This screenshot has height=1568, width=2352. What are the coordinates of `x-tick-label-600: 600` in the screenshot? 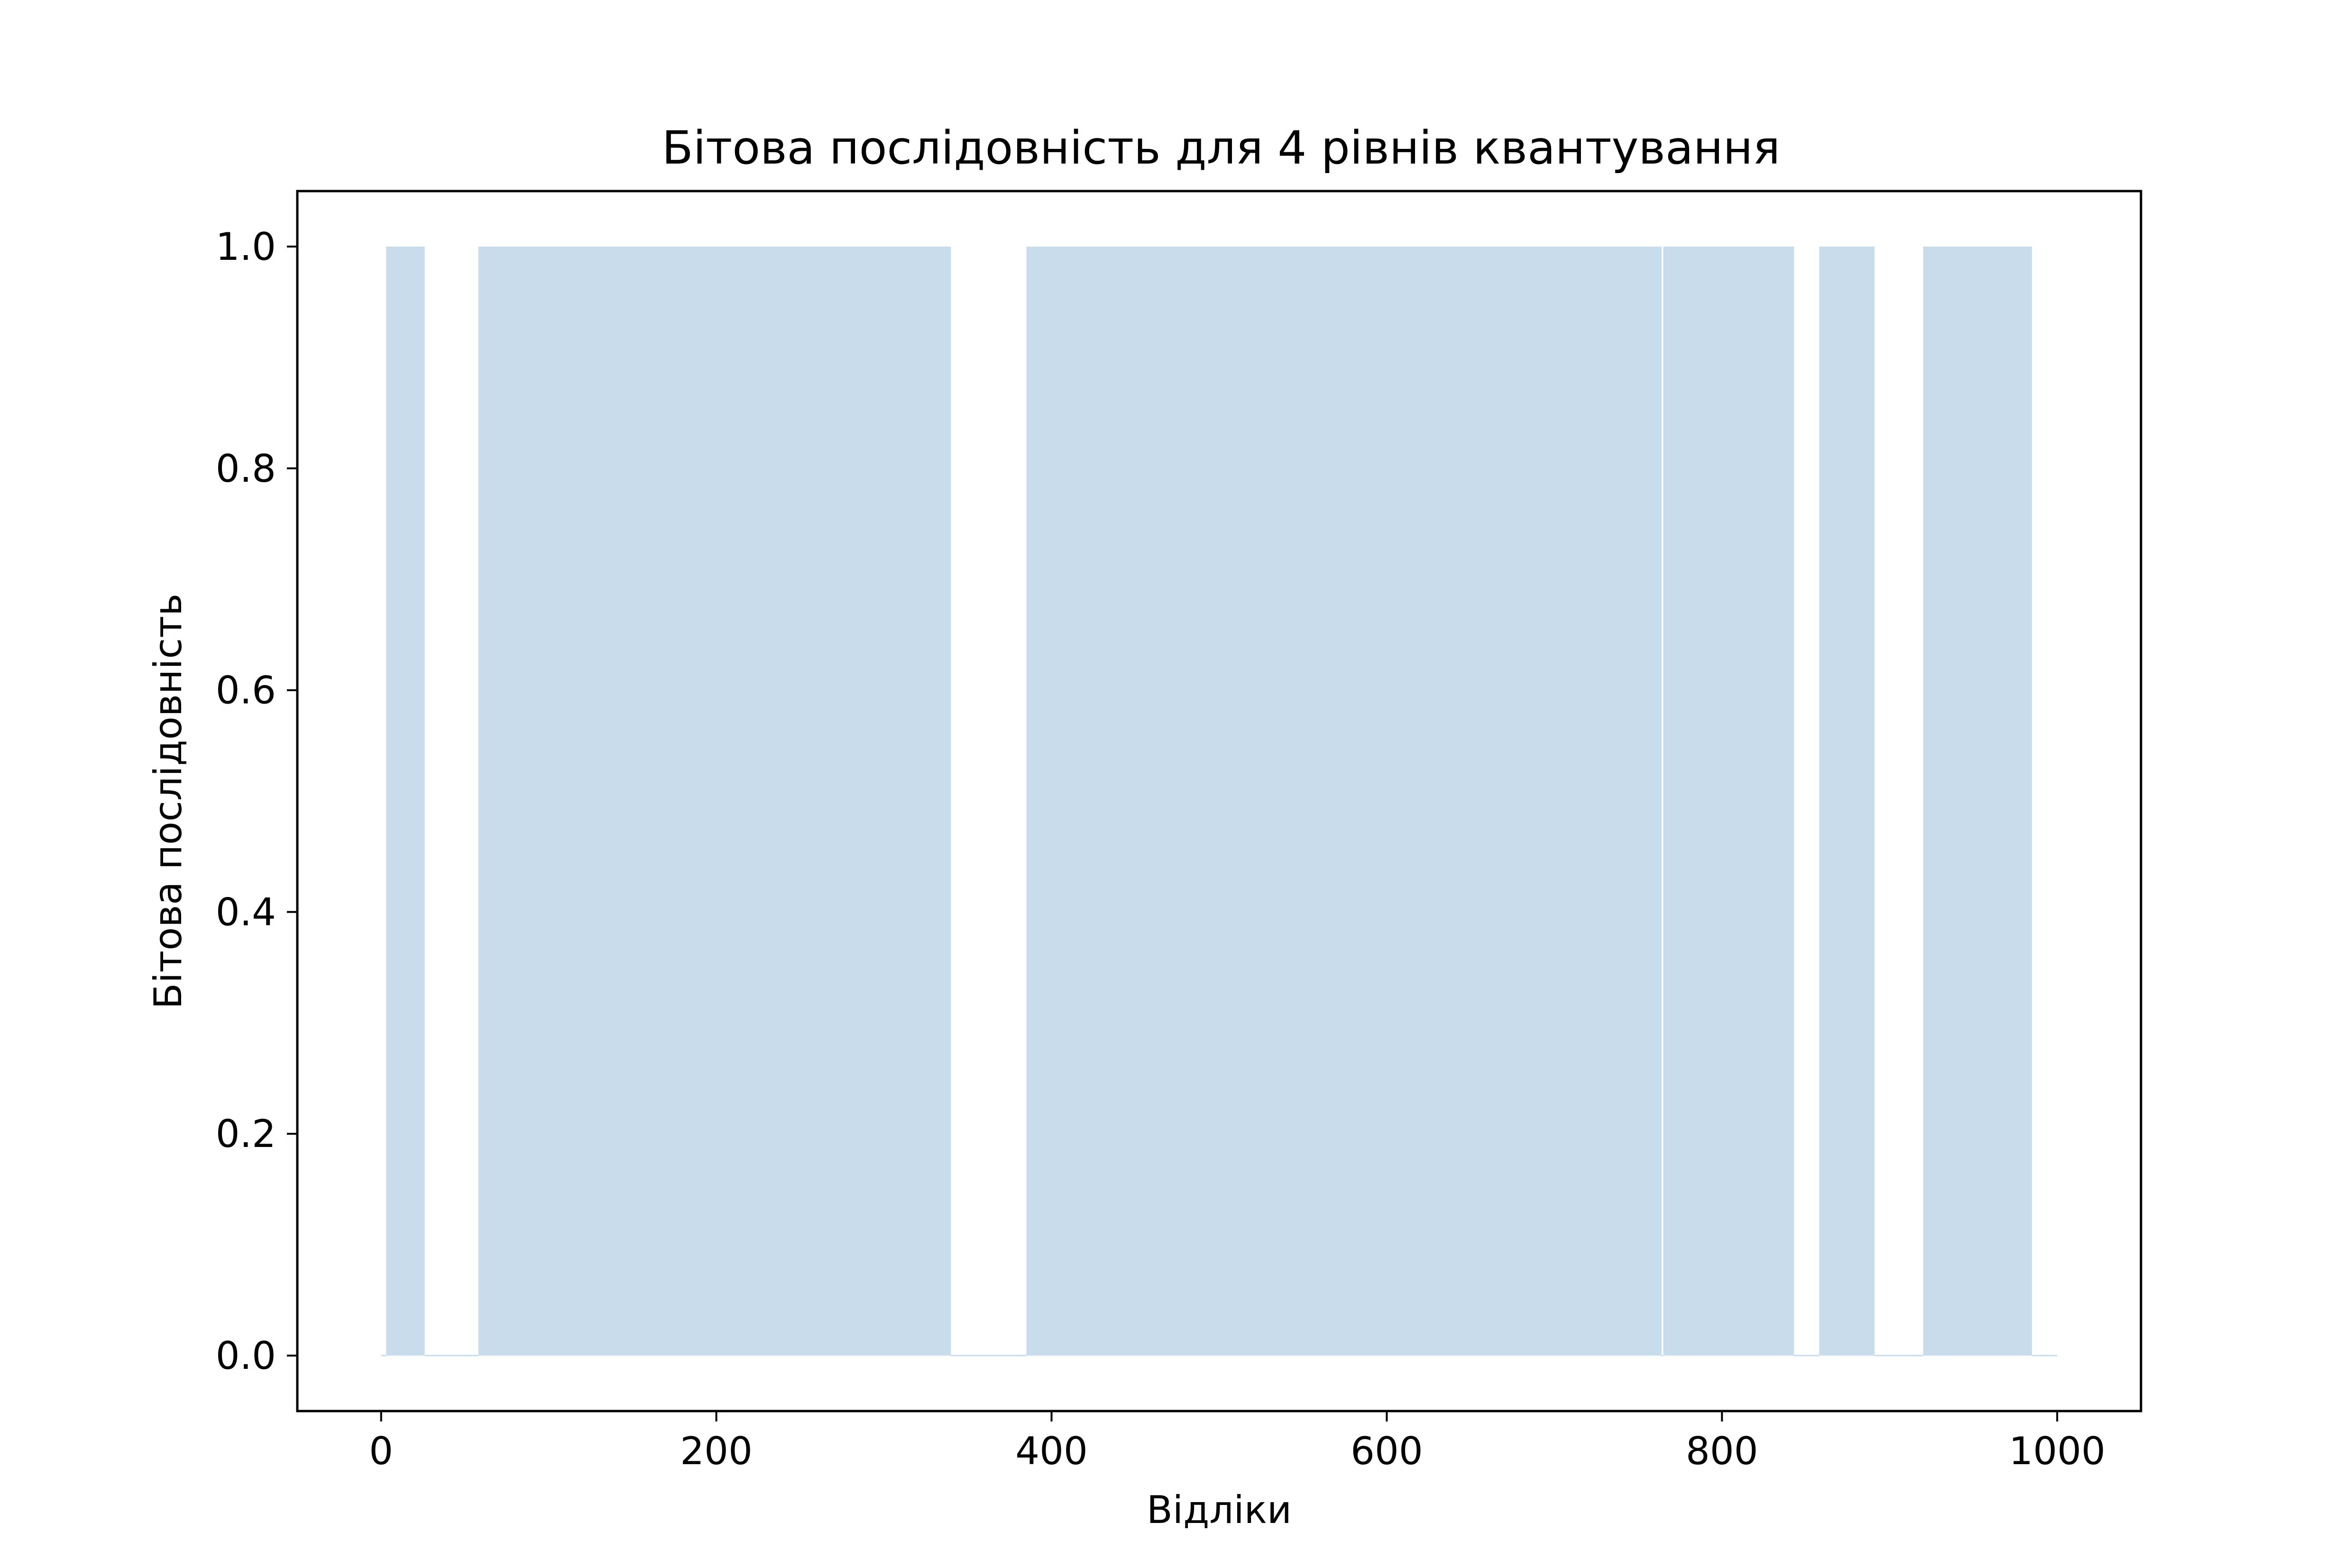 It's located at (1387, 1451).